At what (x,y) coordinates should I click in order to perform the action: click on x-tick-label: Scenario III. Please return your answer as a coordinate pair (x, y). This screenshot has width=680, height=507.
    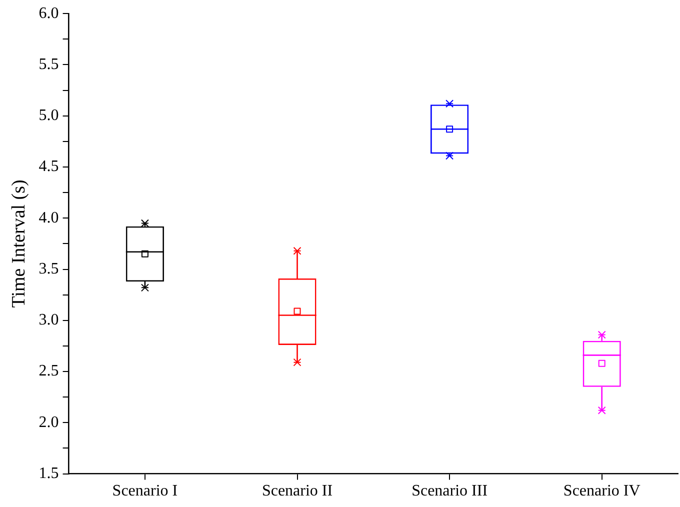
    Looking at the image, I should click on (450, 491).